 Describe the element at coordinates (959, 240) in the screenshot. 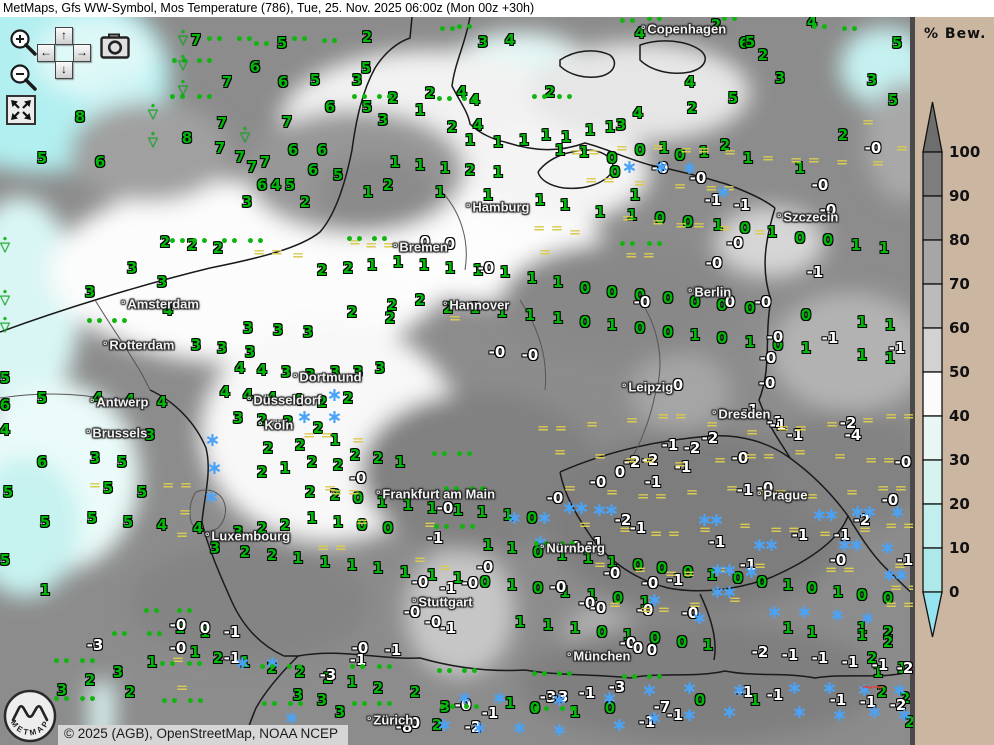

I see `legend-tick-label: 80` at that location.